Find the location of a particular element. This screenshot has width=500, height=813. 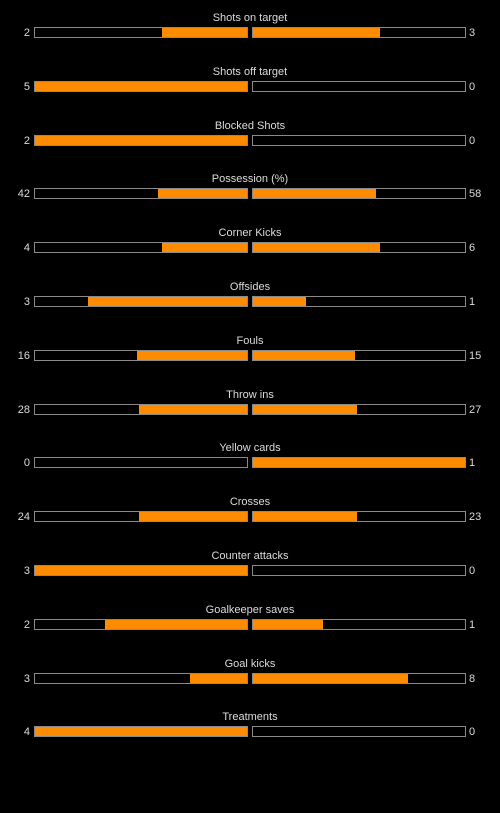

stat-row: Throw ins 28 27 is located at coordinates (250, 415).